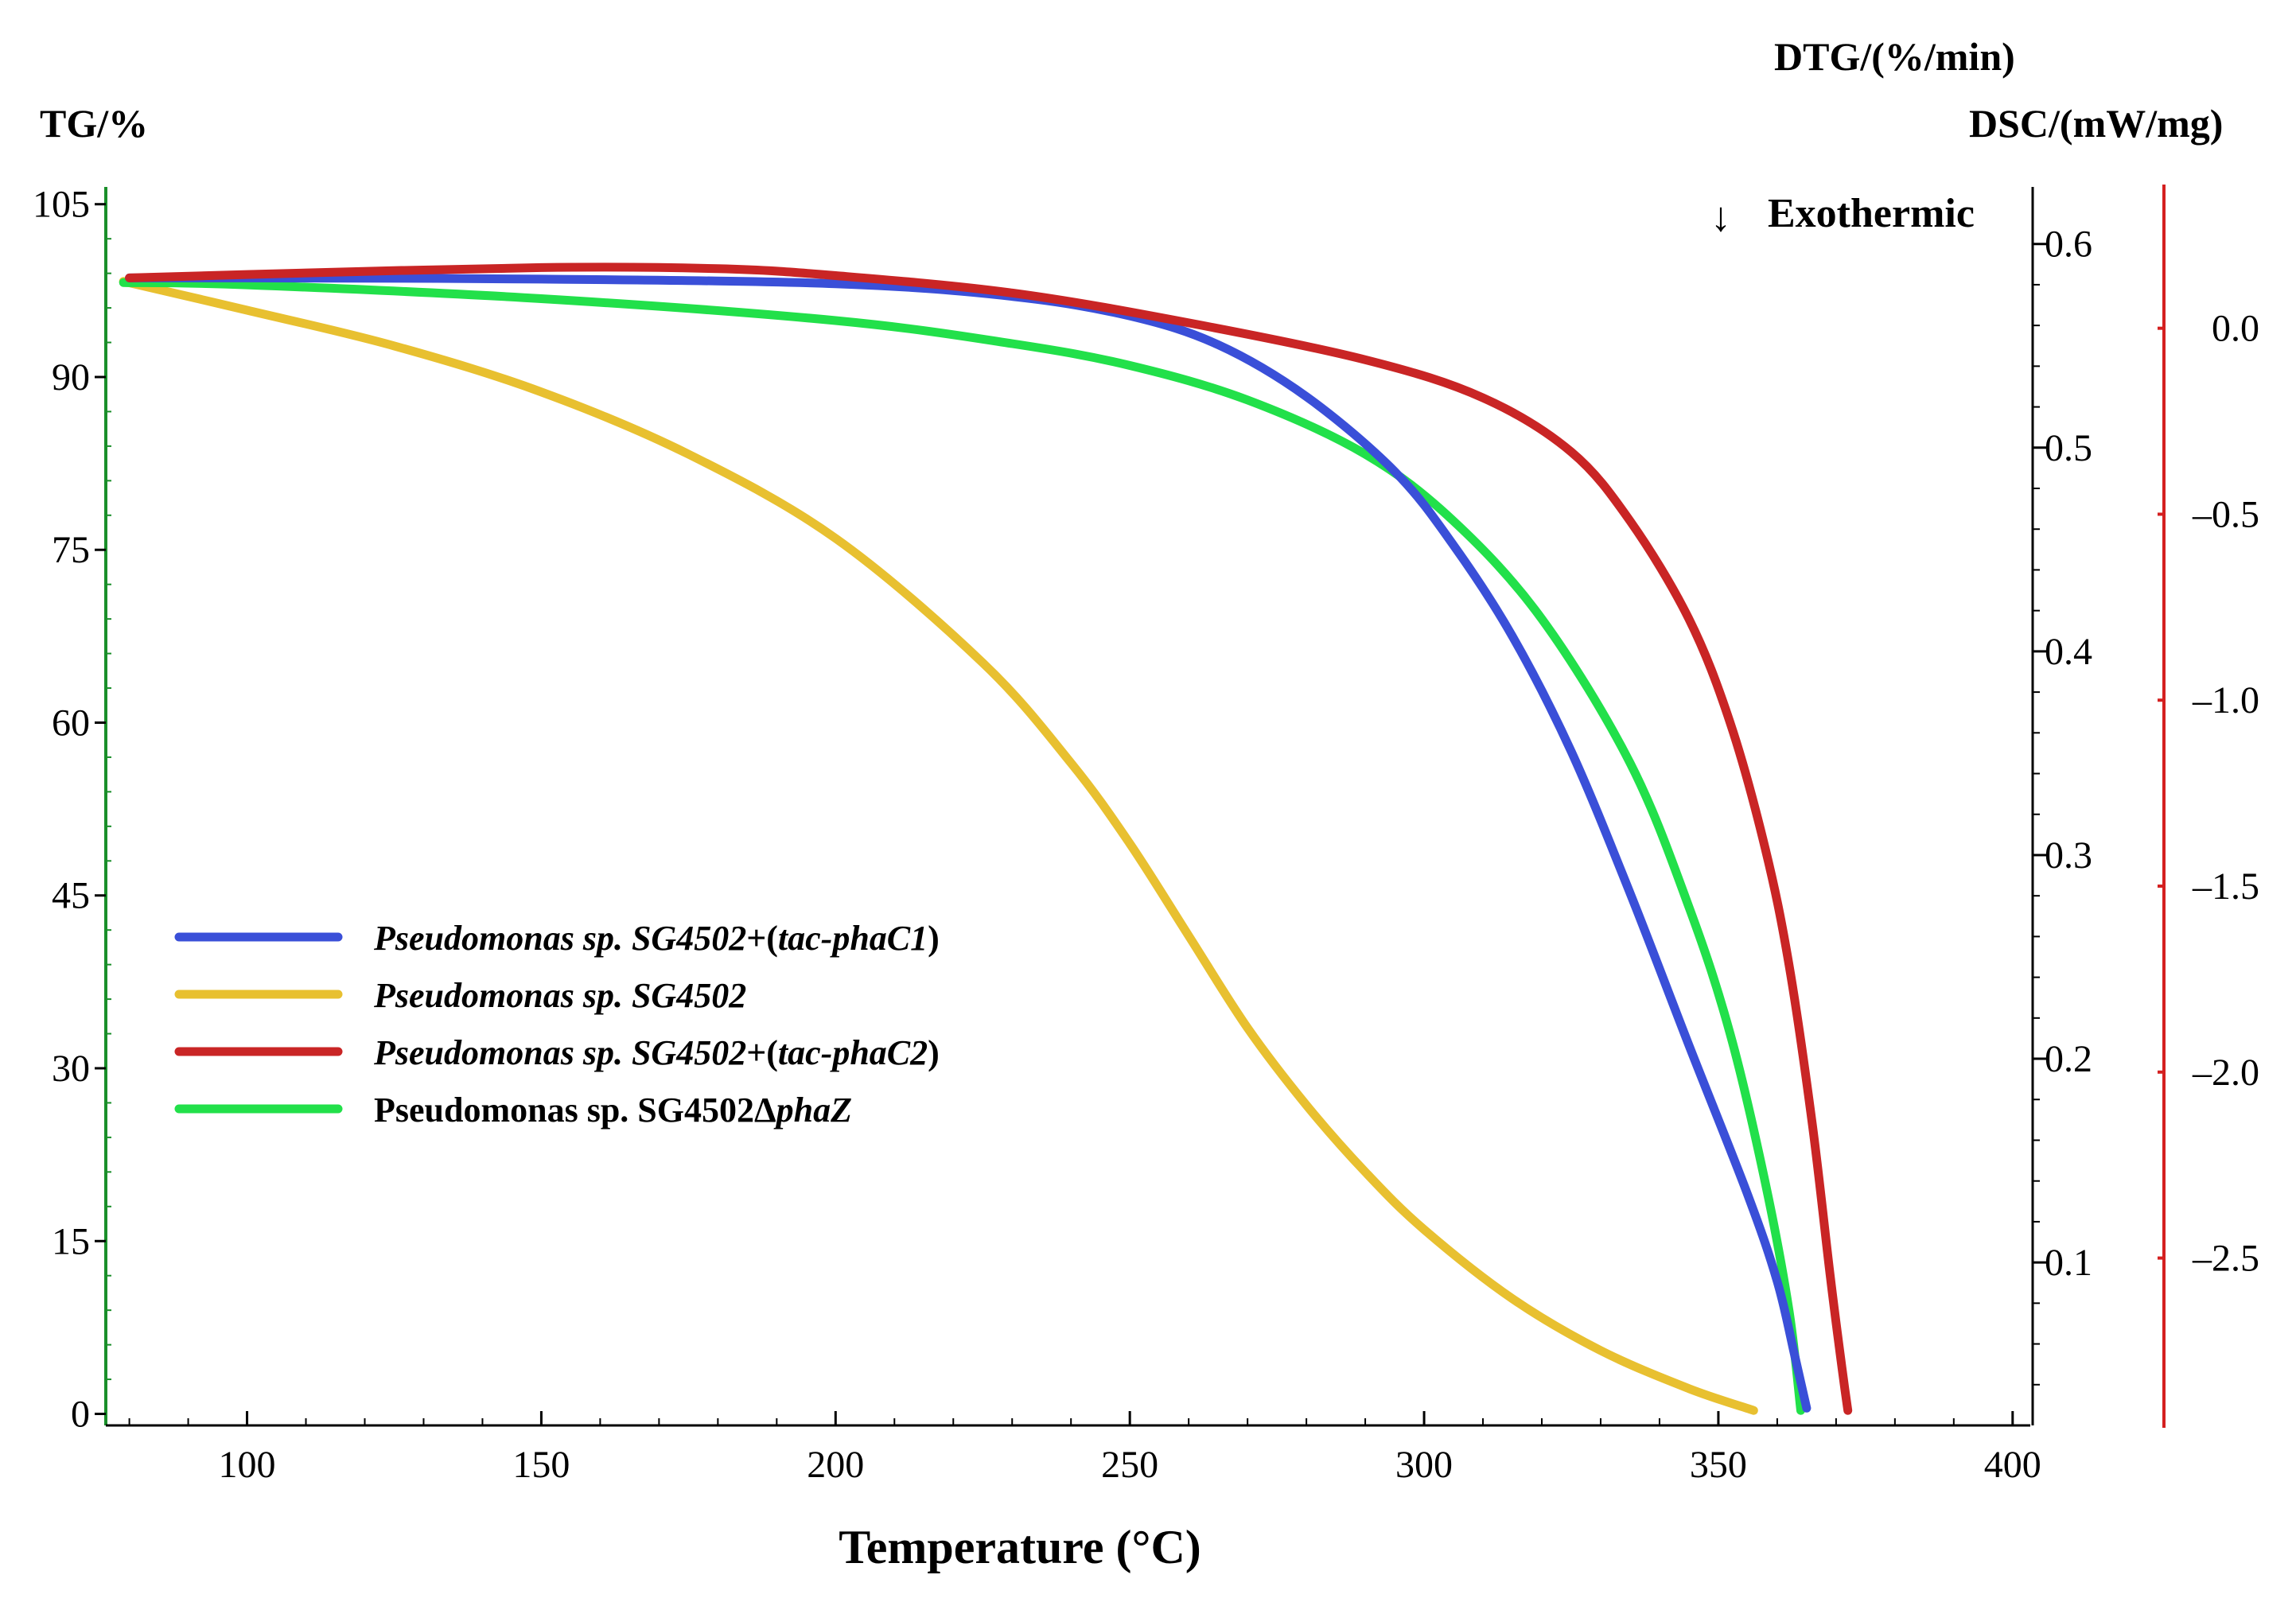 This screenshot has height=1602, width=2296. I want to click on x-tick-label: 300, so click(1424, 1465).